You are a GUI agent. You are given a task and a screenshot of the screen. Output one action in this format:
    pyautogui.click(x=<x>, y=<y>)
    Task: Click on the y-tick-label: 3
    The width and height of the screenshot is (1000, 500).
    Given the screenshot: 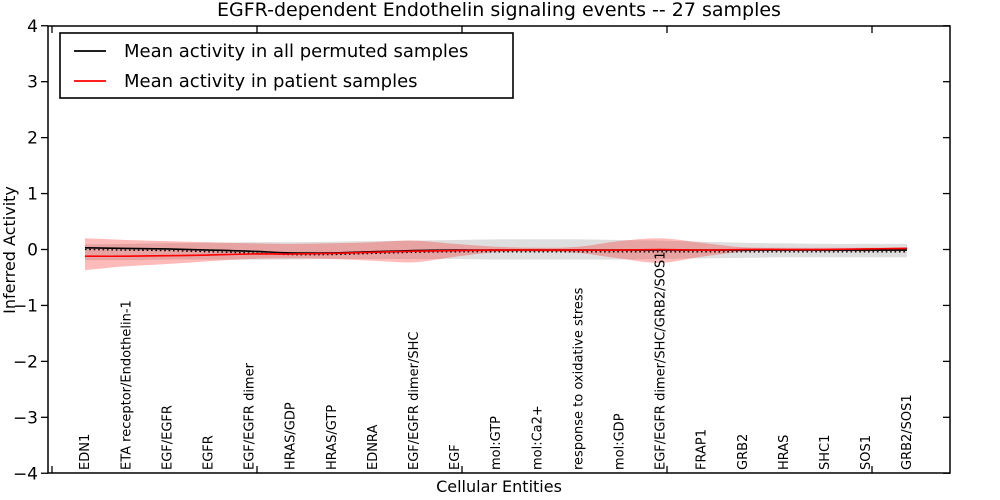 What is the action you would take?
    pyautogui.click(x=32, y=83)
    